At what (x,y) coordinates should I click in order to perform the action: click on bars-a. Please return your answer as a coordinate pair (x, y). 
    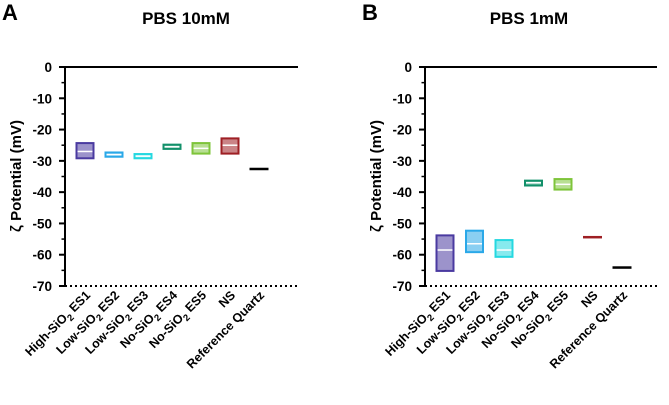
    Looking at the image, I should click on (172, 154).